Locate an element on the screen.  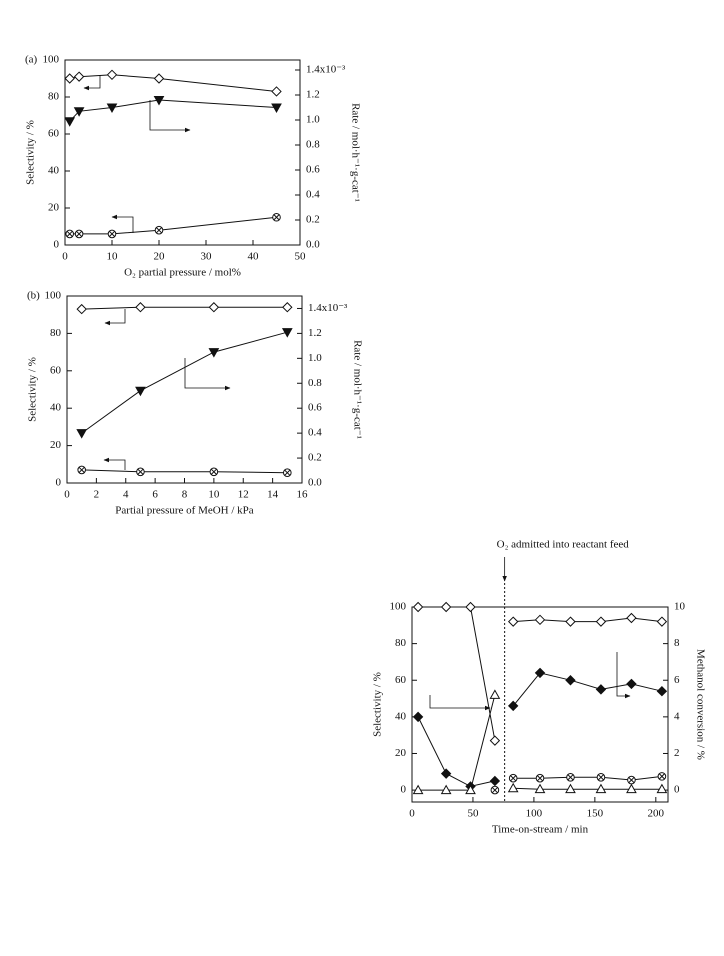
y-tick-label: 40 is located at coordinates (401, 716).